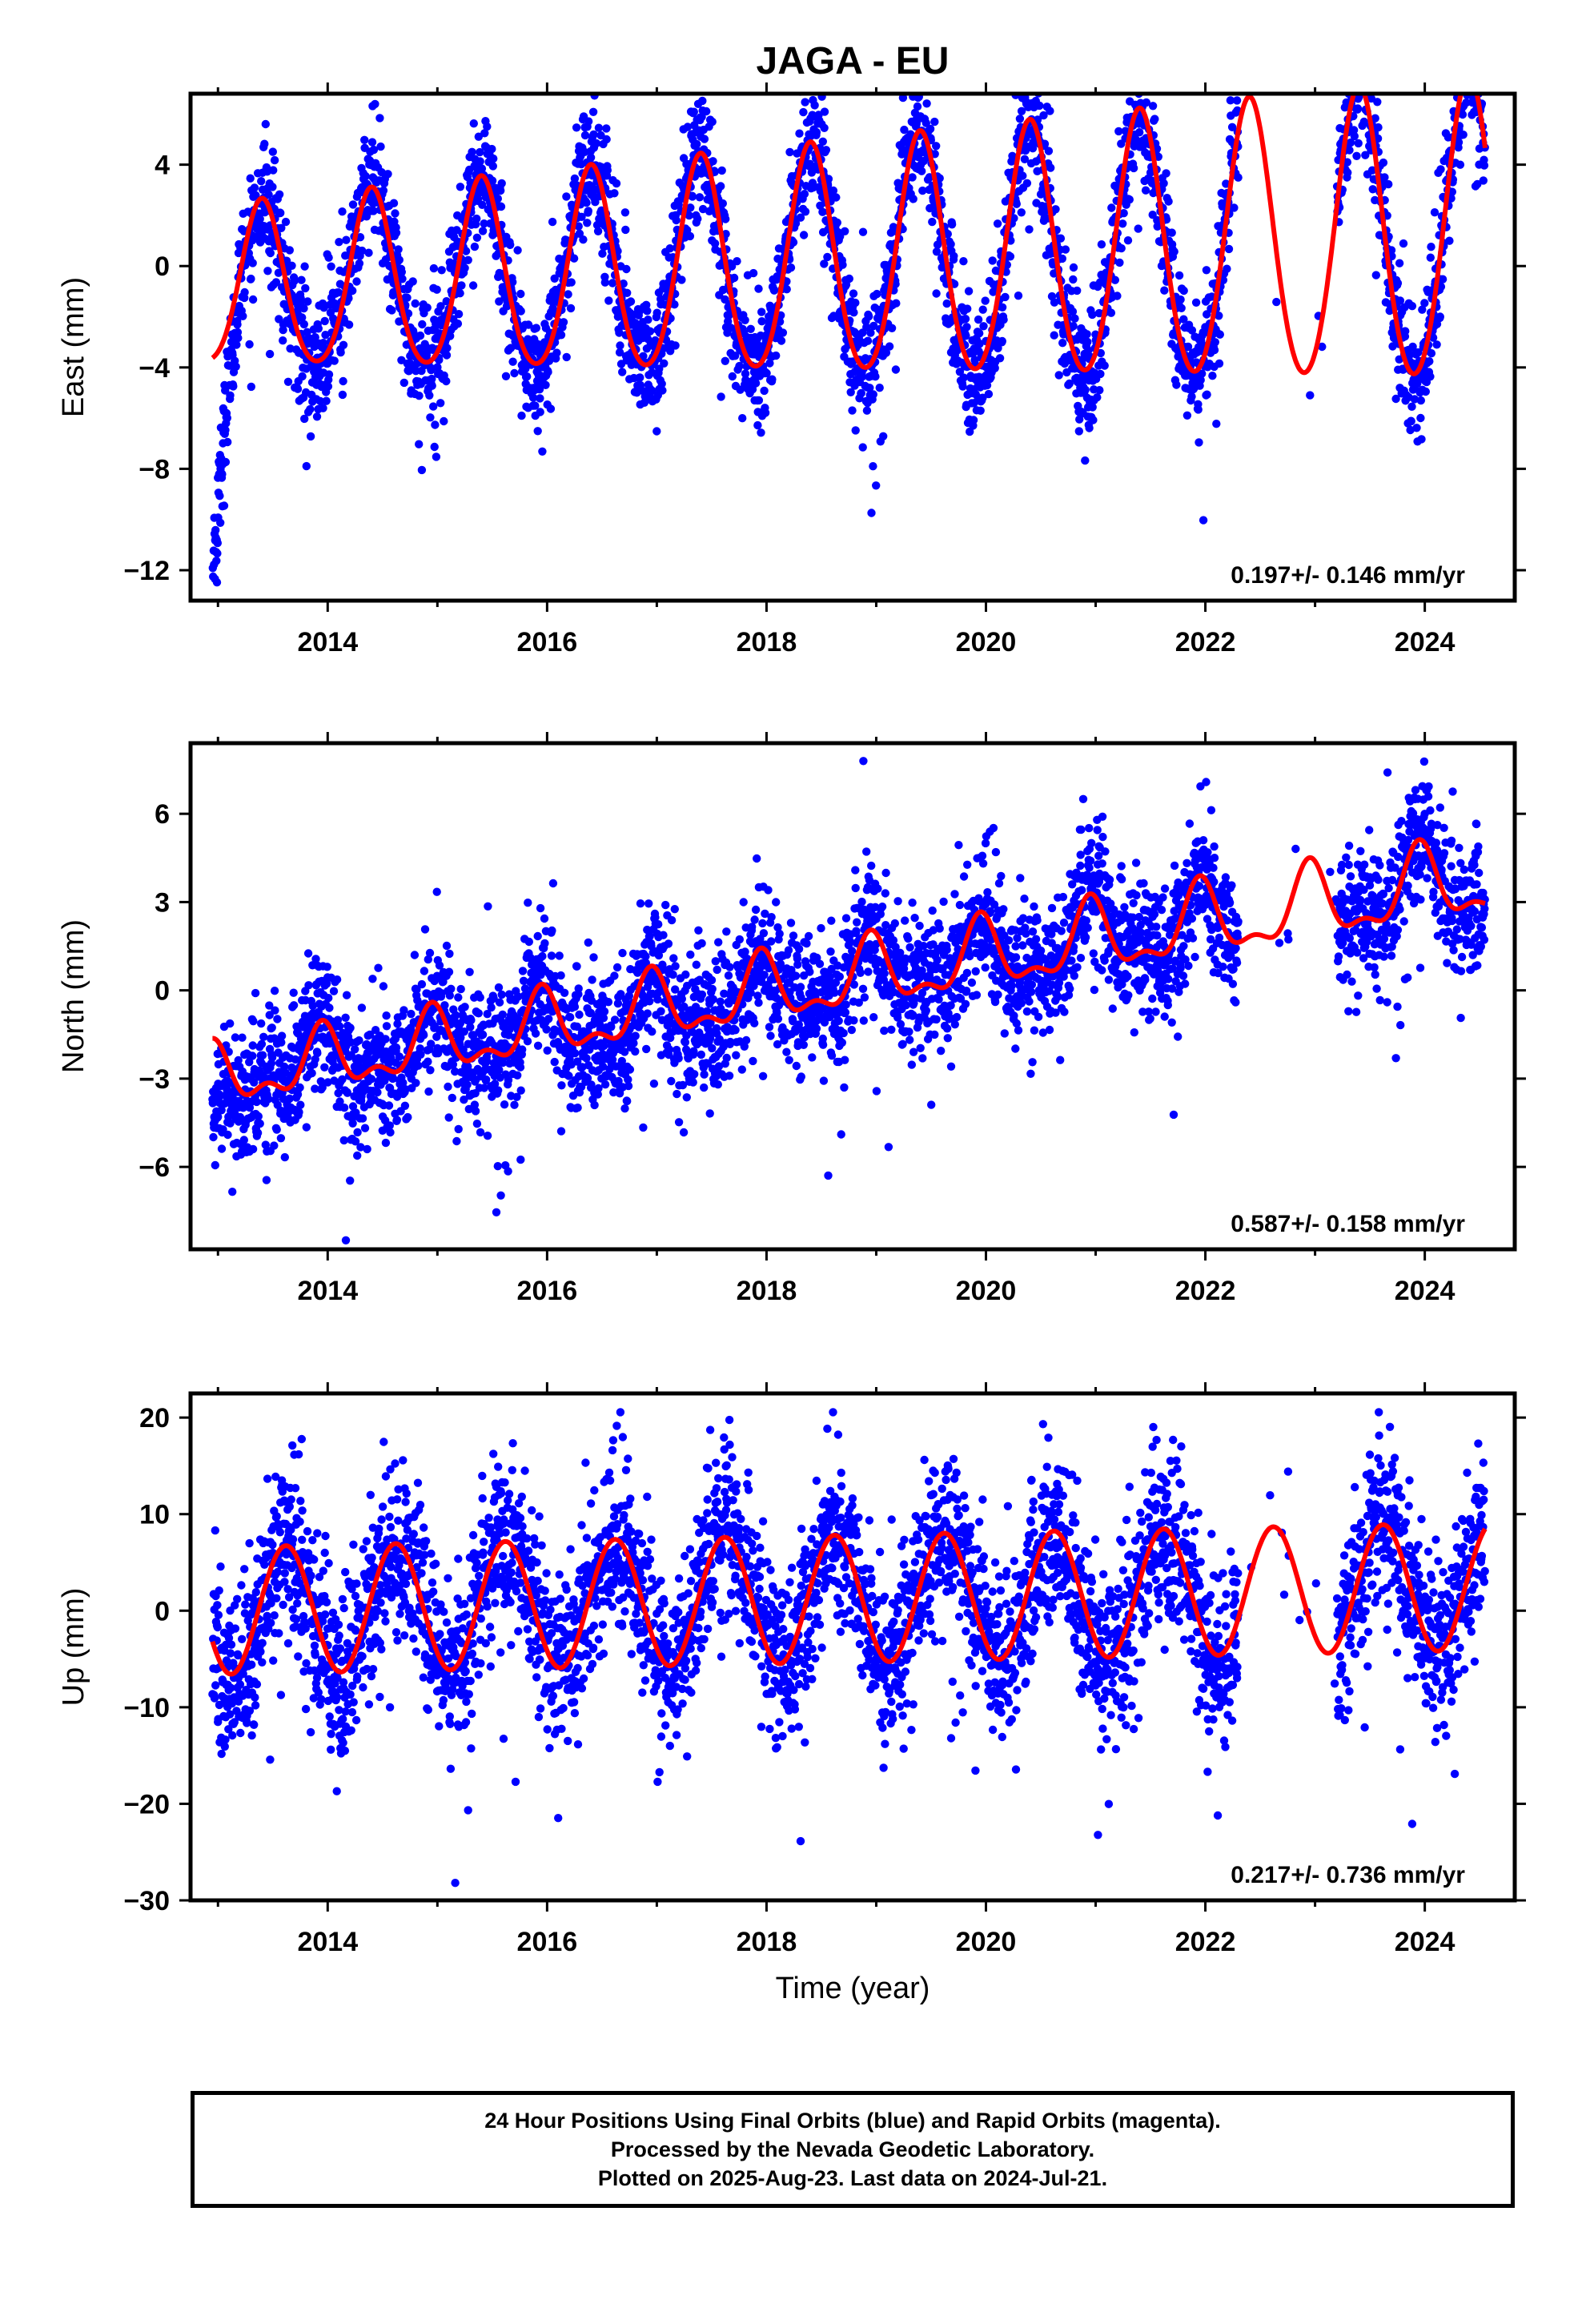 This screenshot has height=2324, width=1582. Describe the element at coordinates (1425, 642) in the screenshot. I see `x-tick-label: 2024` at that location.